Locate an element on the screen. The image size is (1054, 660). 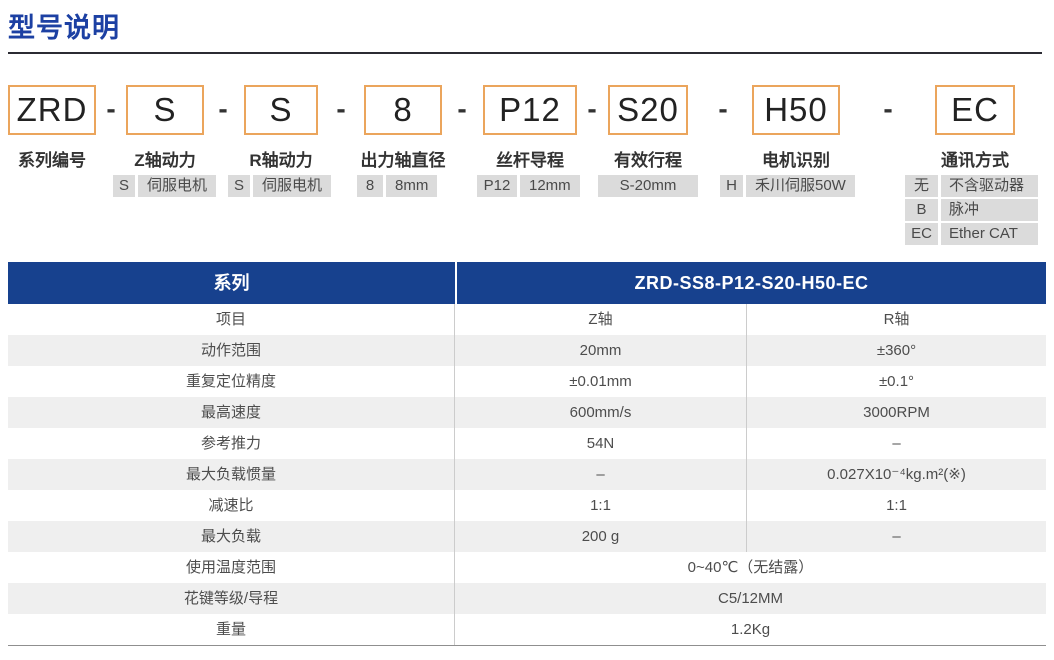
model-label-communication: 通讯方式 is located at coordinates (975, 160).